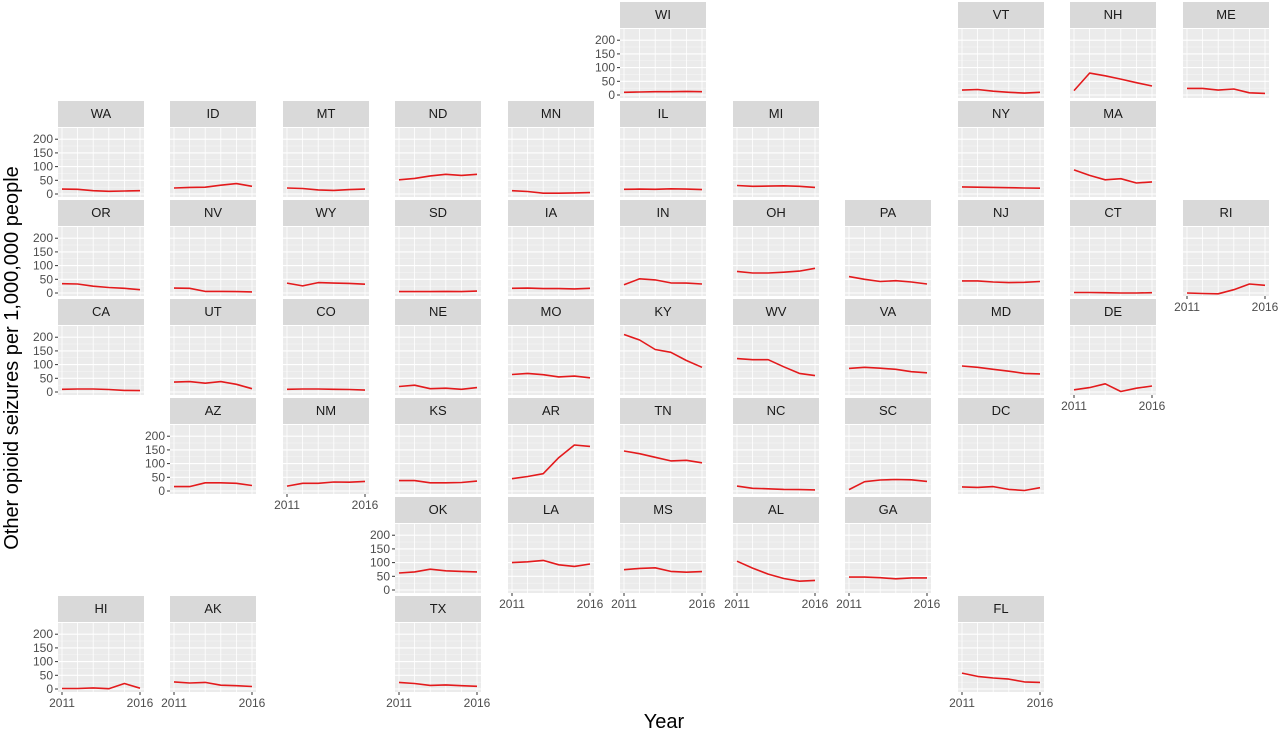 Image resolution: width=1280 pixels, height=732 pixels. I want to click on facet-nj: NJ, so click(1001, 248).